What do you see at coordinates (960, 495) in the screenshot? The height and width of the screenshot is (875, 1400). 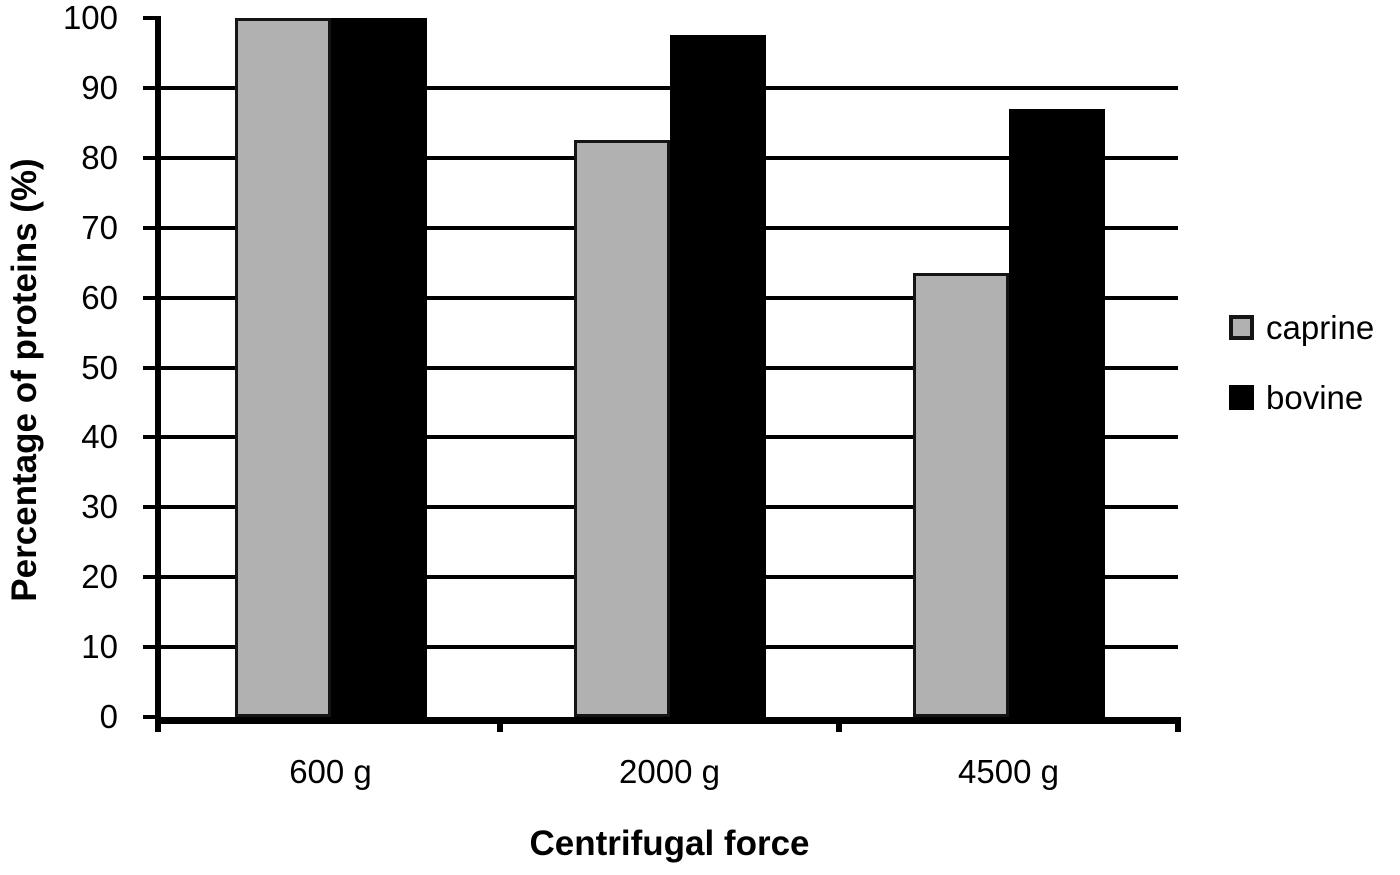 I see `bar-caprine-4500-g` at bounding box center [960, 495].